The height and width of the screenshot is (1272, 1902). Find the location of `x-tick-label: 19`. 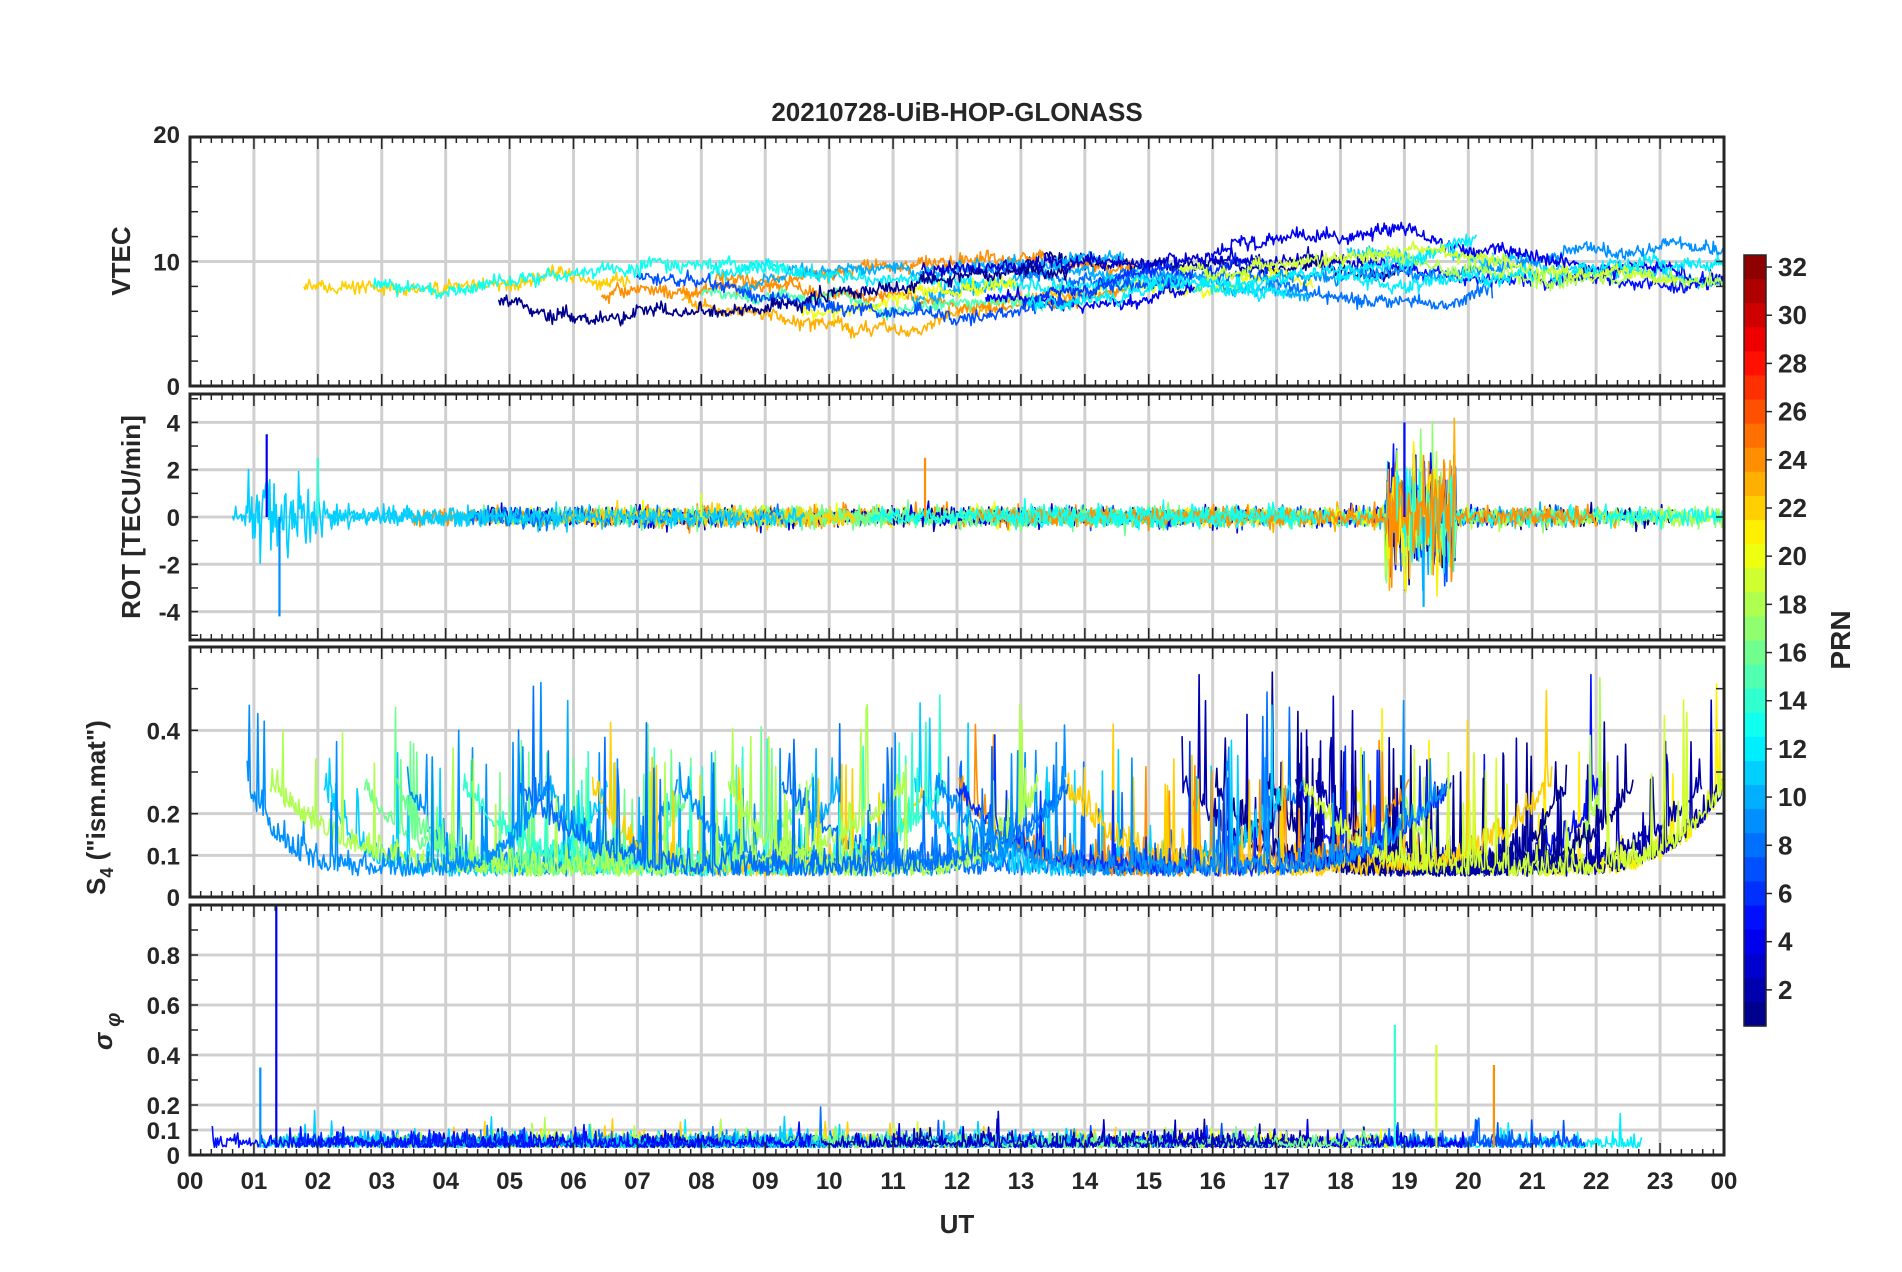

x-tick-label: 19 is located at coordinates (1404, 1181).